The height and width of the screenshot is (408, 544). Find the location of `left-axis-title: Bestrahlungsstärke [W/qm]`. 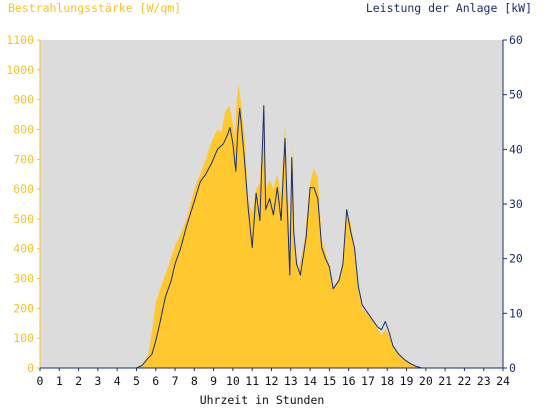

left-axis-title: Bestrahlungsstärke [W/qm] is located at coordinates (94, 8).